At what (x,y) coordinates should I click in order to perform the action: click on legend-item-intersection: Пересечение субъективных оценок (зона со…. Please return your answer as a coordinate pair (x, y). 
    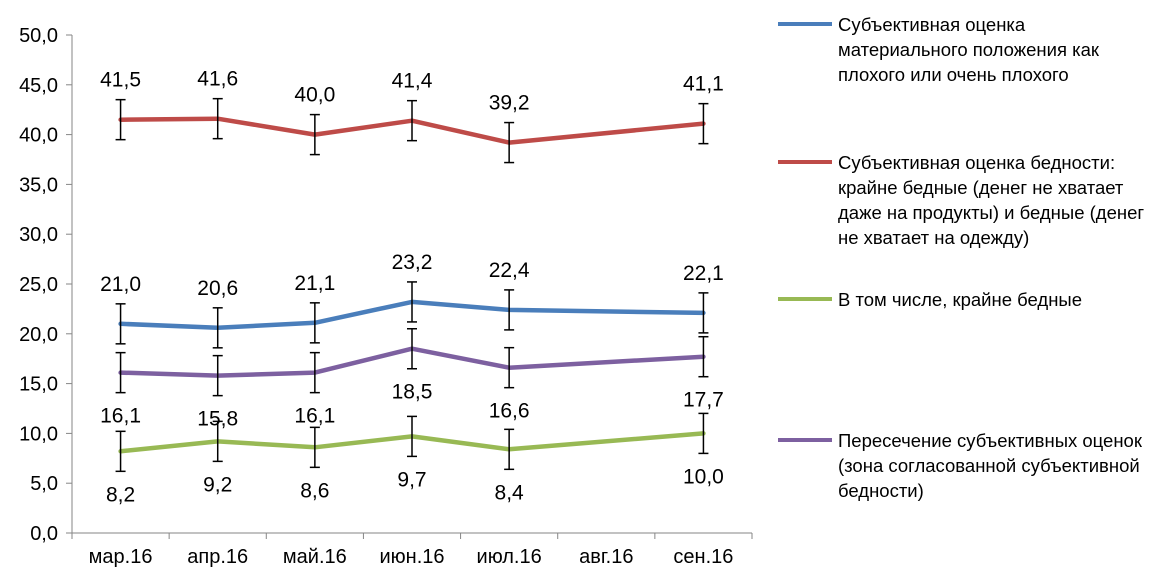
    Looking at the image, I should click on (966, 465).